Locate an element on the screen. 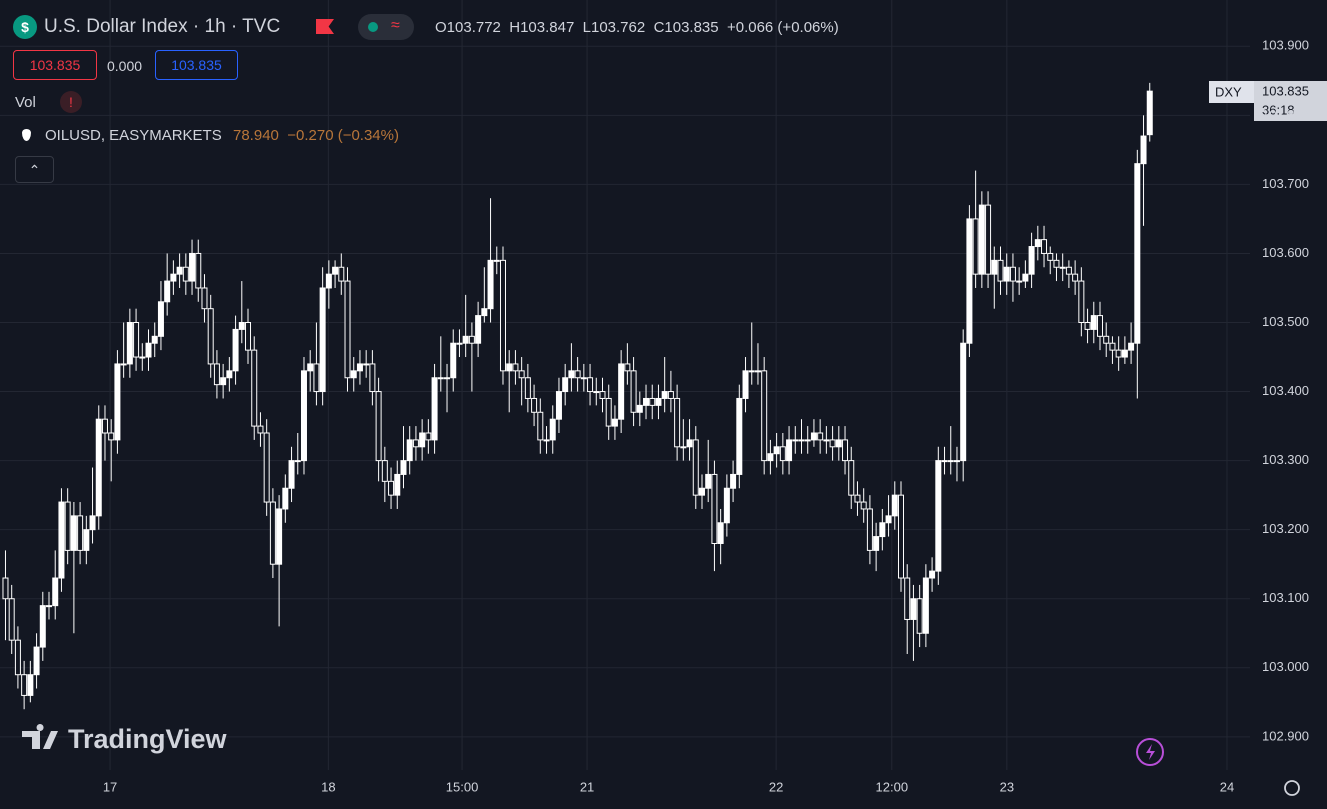  volume-label: Vol is located at coordinates (25, 102).